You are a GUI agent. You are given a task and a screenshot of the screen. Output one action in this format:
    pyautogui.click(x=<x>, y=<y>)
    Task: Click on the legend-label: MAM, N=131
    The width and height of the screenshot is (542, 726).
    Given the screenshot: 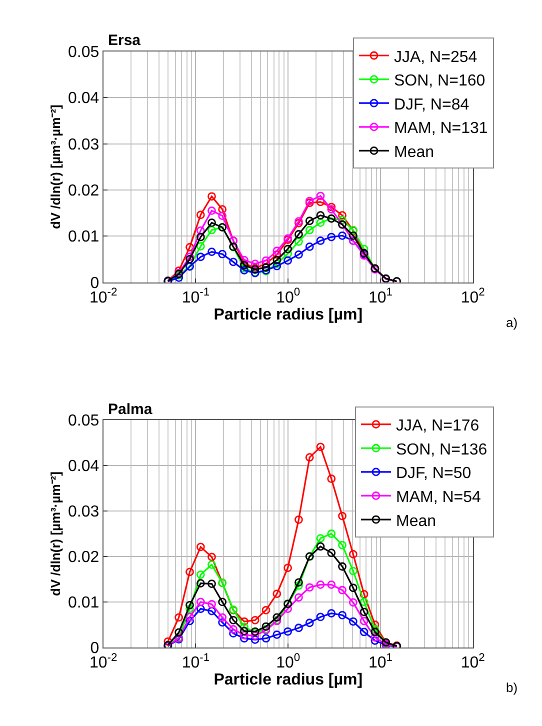 What is the action you would take?
    pyautogui.click(x=441, y=129)
    